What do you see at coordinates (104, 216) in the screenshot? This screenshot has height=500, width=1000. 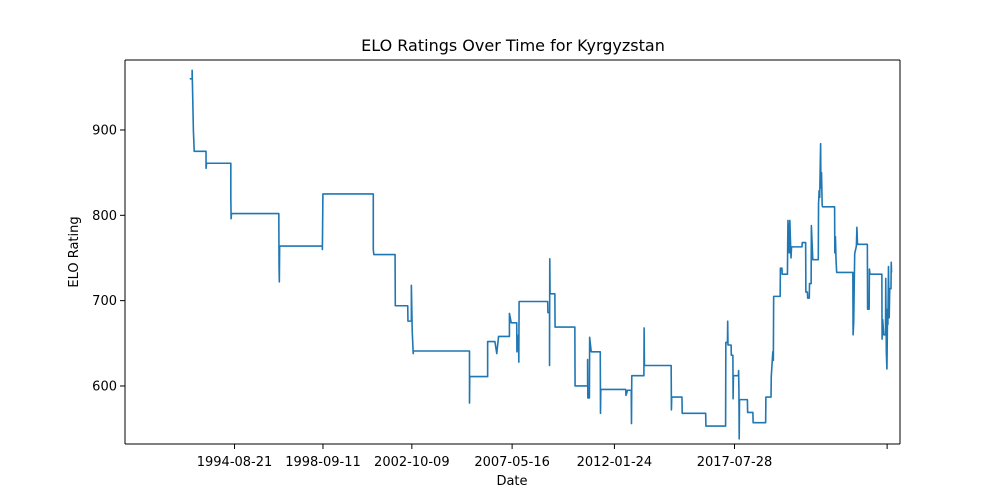 I see `y-tick-label: 800` at bounding box center [104, 216].